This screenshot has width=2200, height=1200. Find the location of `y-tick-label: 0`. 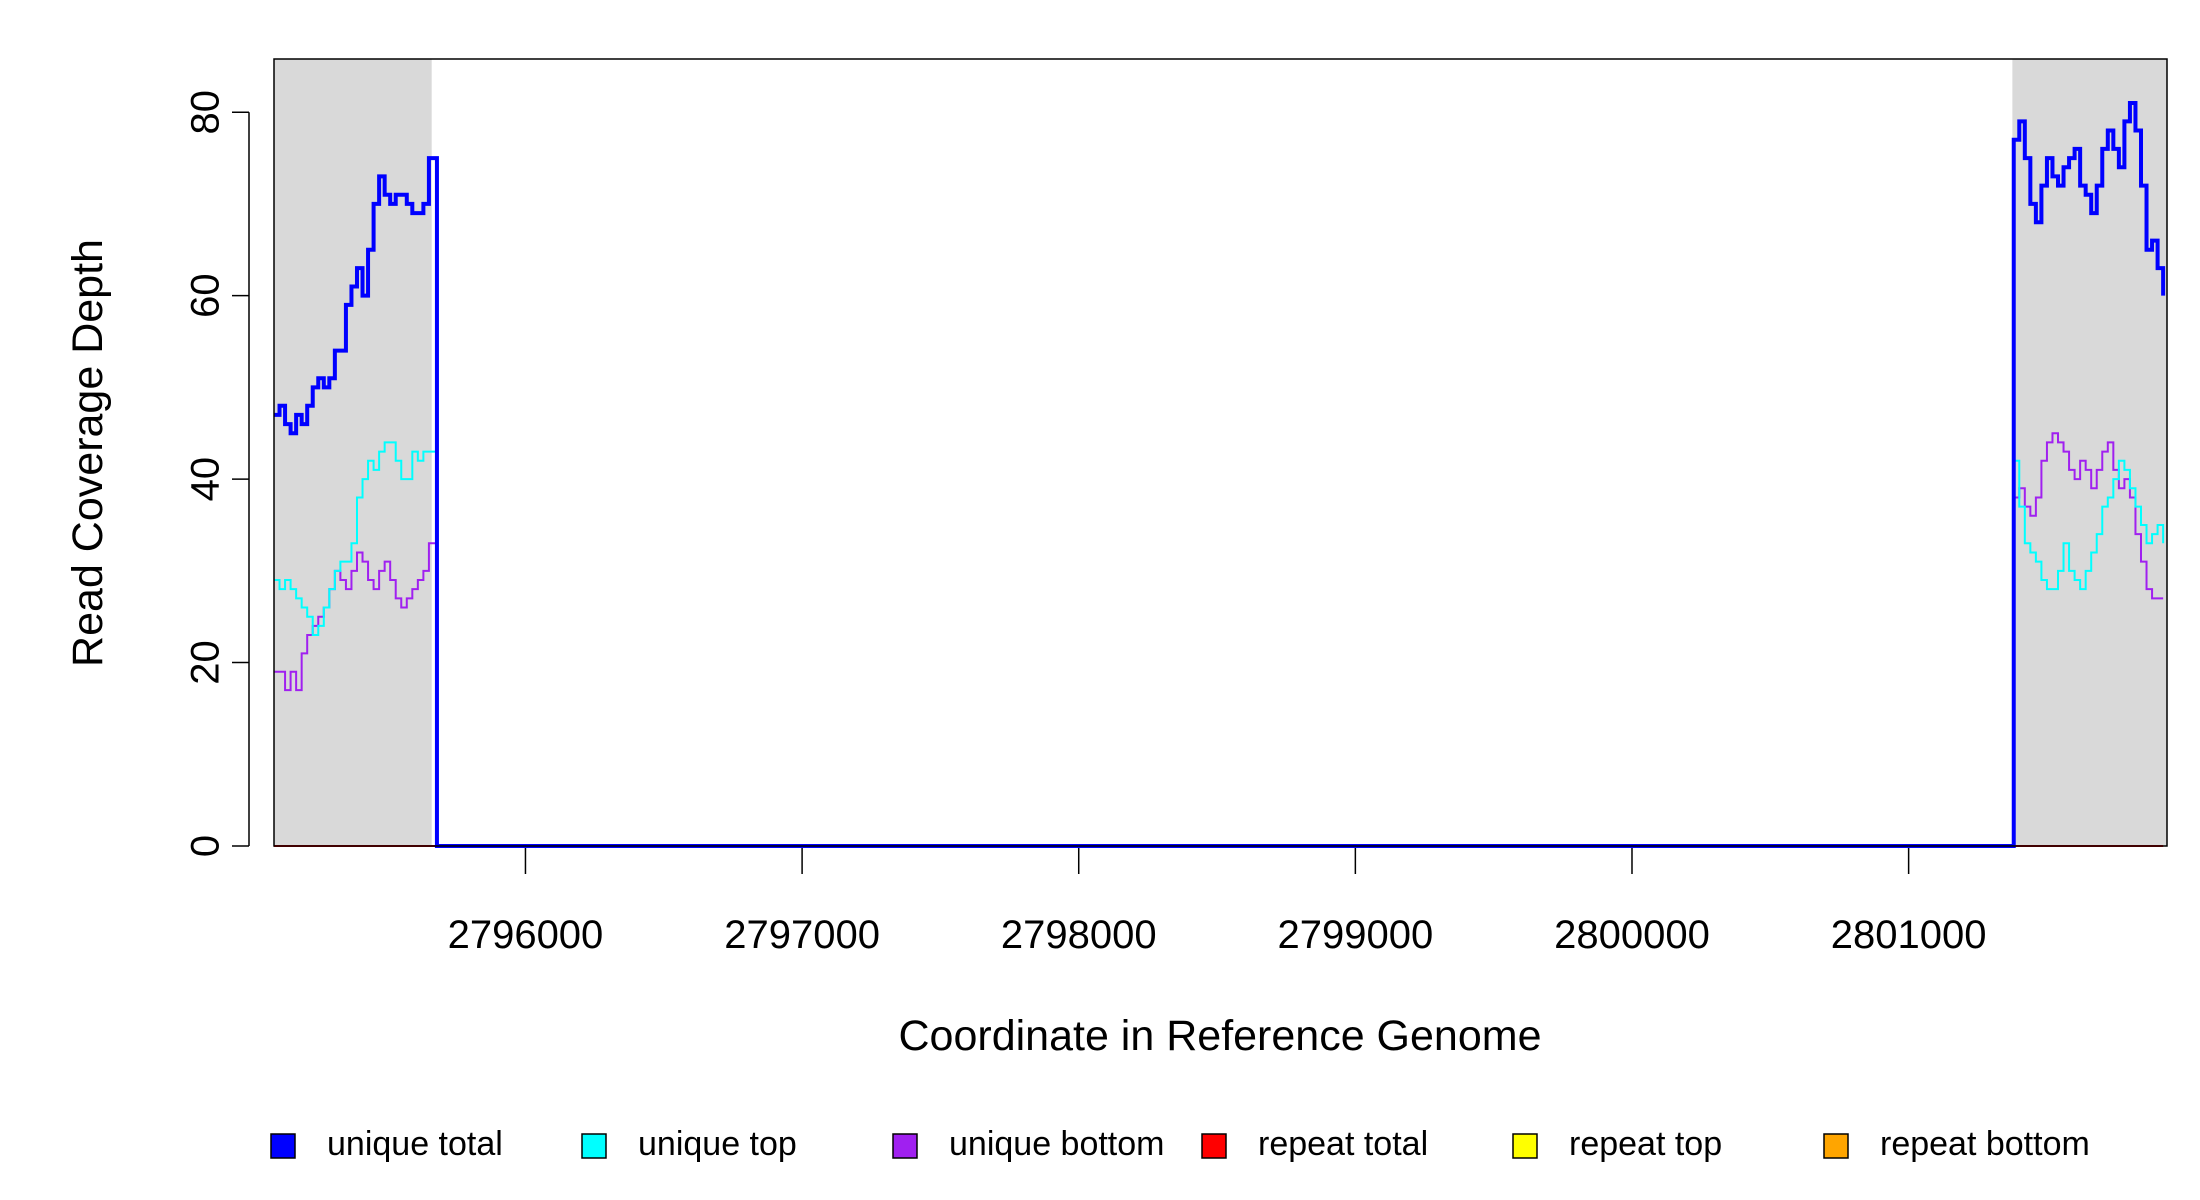

y-tick-label: 0 is located at coordinates (206, 846).